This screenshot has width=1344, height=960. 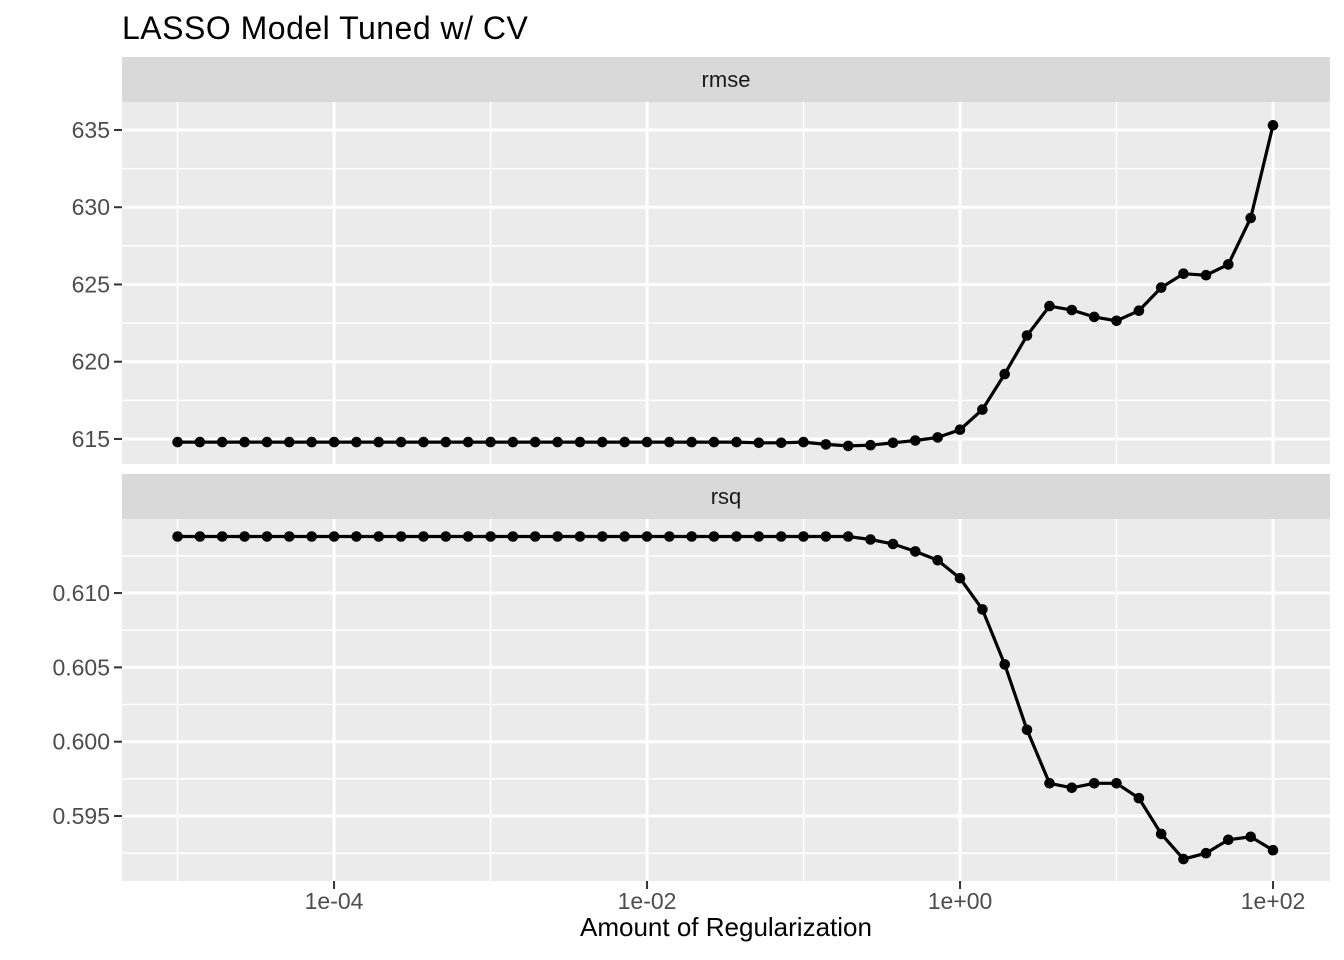 I want to click on facet-strip-rsq: rsq, so click(x=726, y=496).